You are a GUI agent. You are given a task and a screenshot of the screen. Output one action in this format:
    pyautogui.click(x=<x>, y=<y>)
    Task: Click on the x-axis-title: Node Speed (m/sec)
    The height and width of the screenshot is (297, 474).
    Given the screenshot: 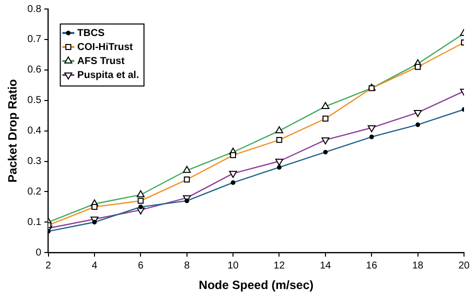 What is the action you would take?
    pyautogui.click(x=256, y=285)
    